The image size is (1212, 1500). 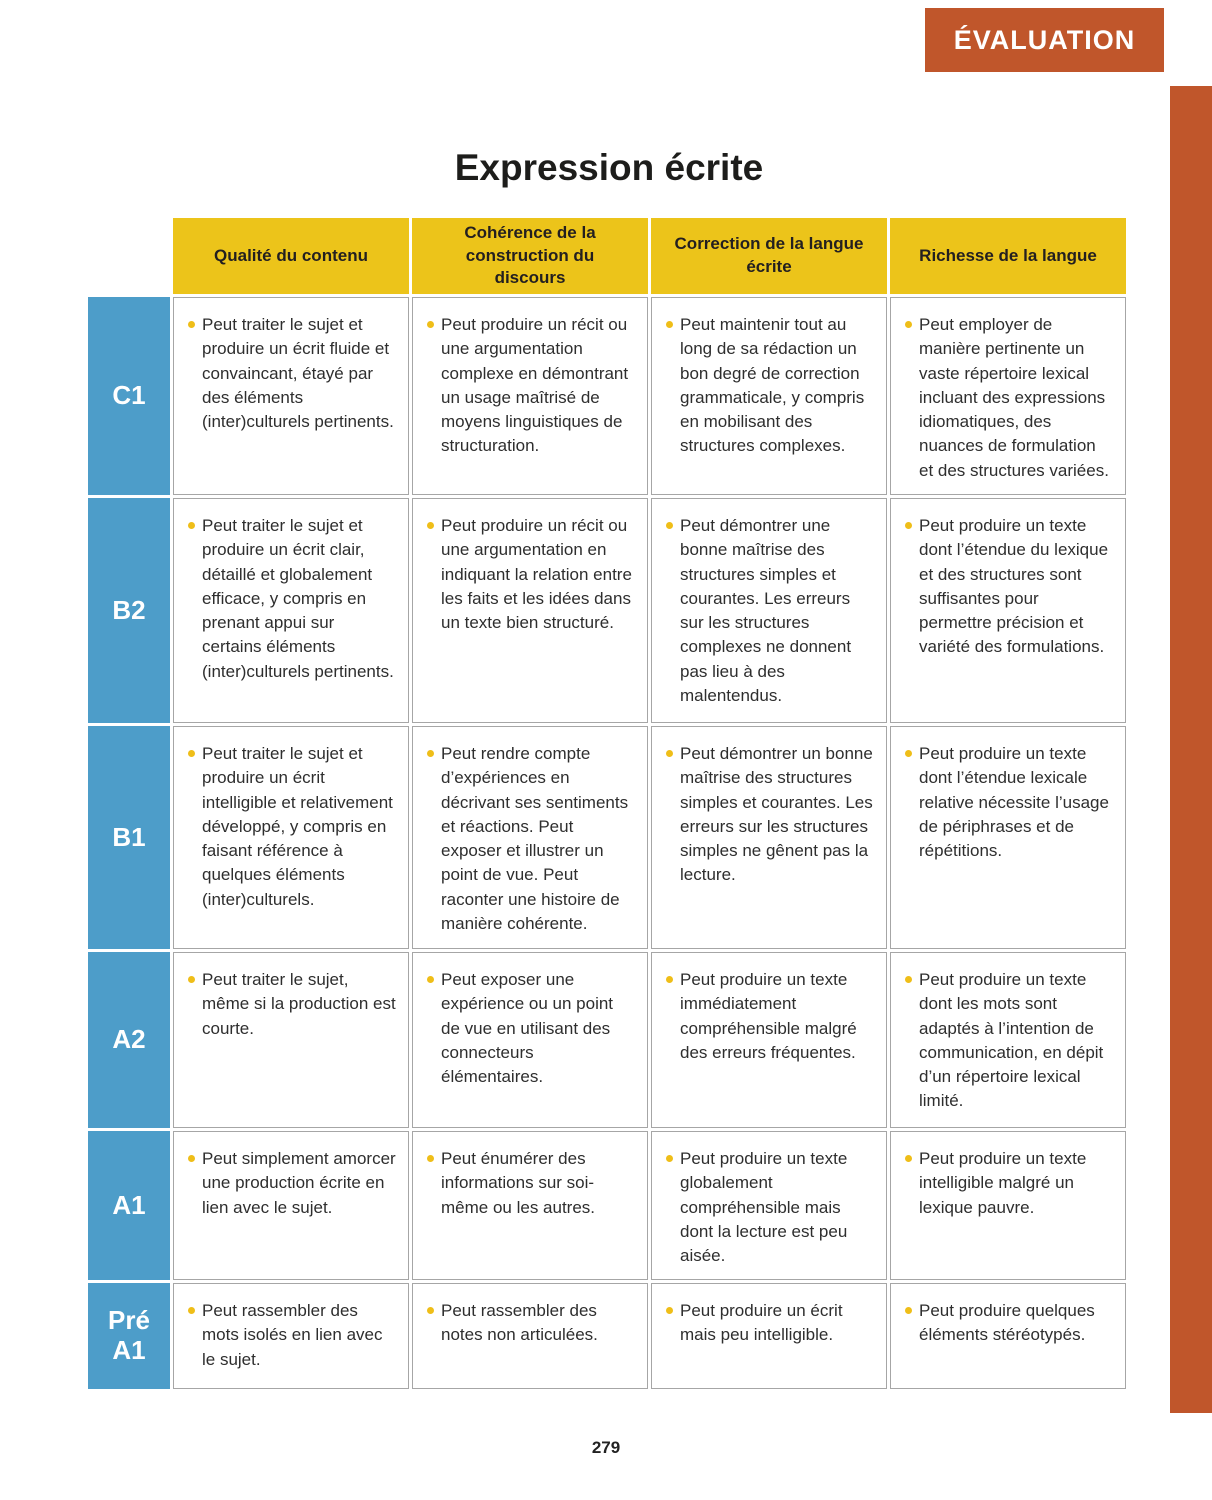 What do you see at coordinates (530, 256) in the screenshot?
I see `column-header-coherence-de-la-construction-du-discours: Cohérence de la construction du discours` at bounding box center [530, 256].